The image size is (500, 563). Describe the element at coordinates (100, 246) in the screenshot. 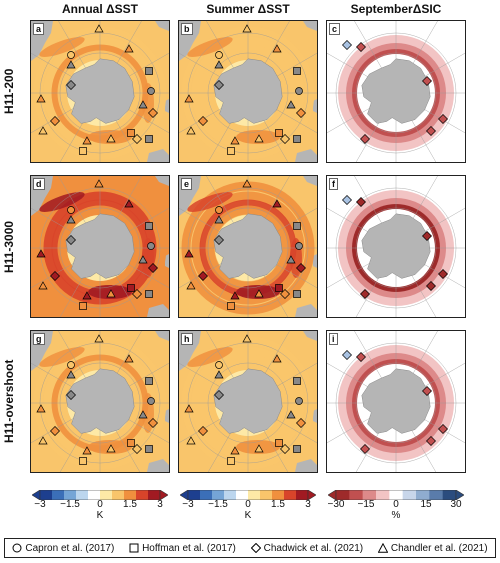

I see `map-panel-d: d` at that location.